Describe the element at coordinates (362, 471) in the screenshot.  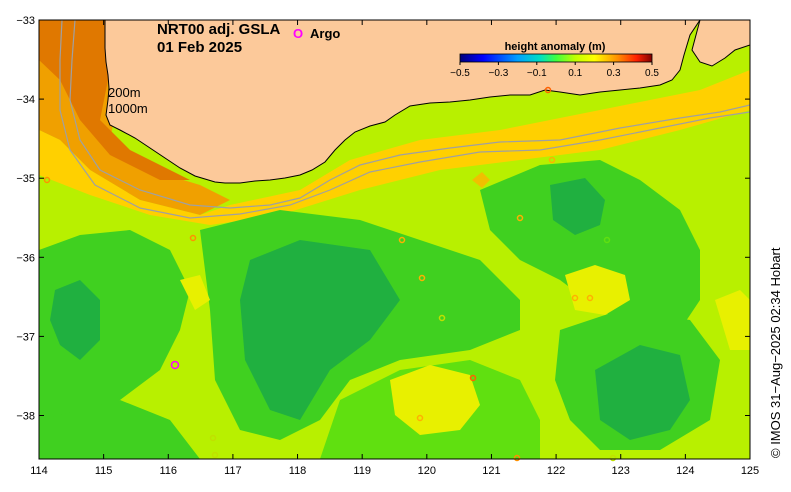
I see `x-tick-label: 119` at that location.